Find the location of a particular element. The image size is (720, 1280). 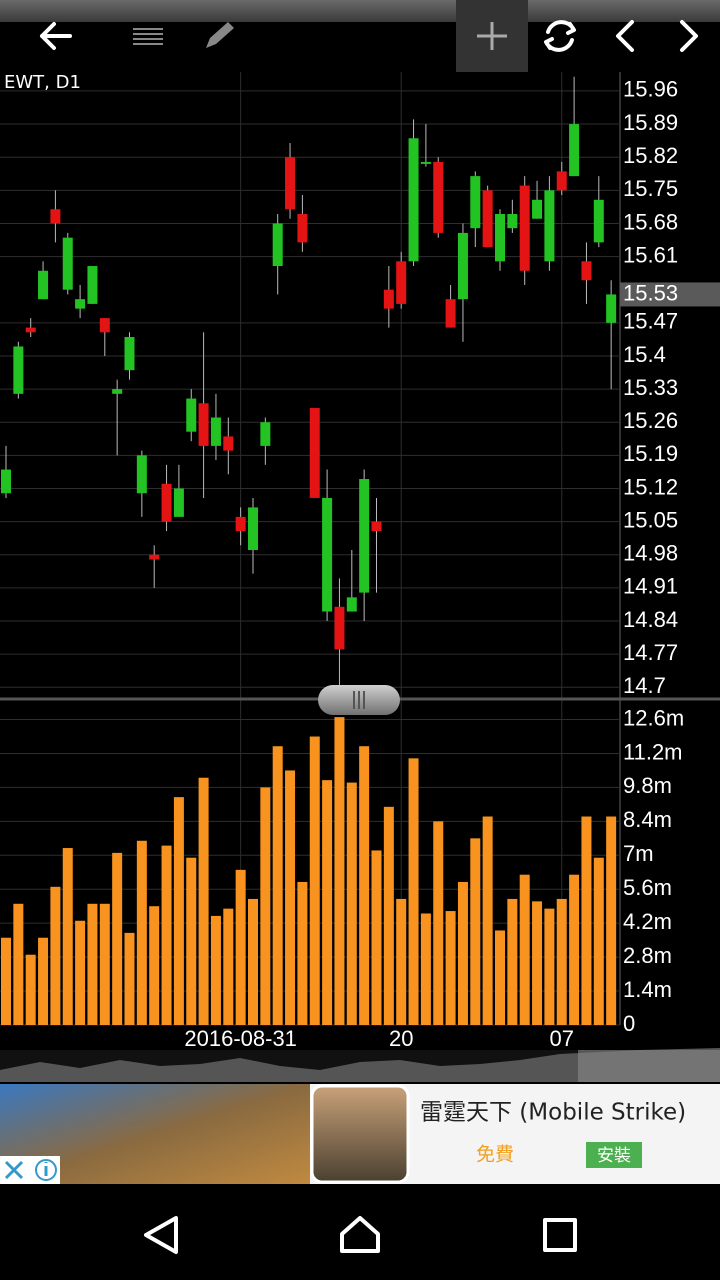

install-button is located at coordinates (614, 1155).